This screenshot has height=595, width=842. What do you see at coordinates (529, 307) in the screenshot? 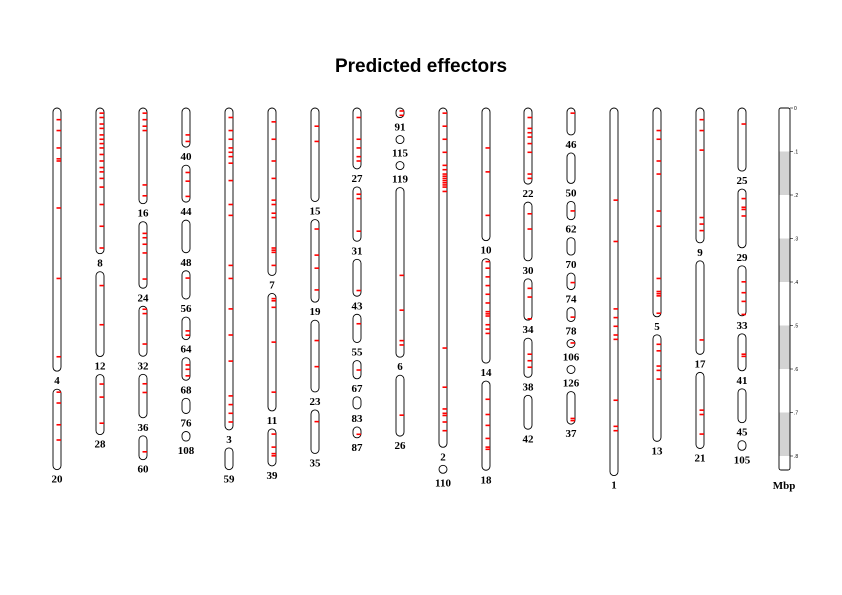
I see `contig-34: 34` at bounding box center [529, 307].